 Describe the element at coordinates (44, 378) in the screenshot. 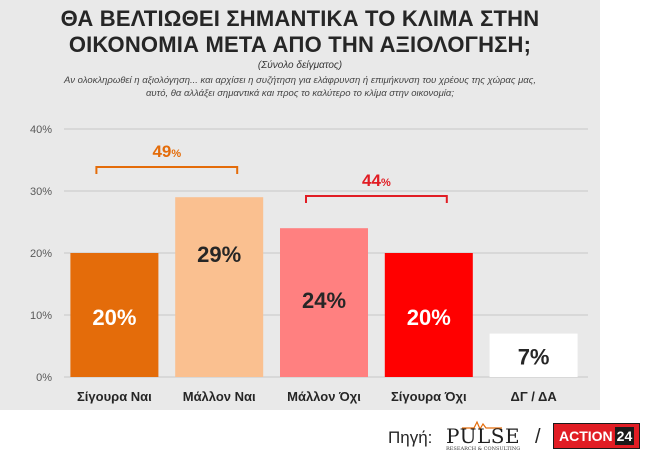

I see `y-tick-label: 0%` at that location.